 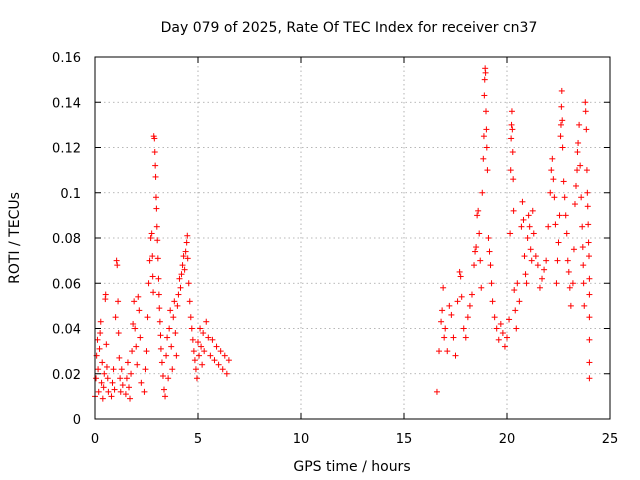 I want to click on y-tick-label: 0.16, so click(x=66, y=58).